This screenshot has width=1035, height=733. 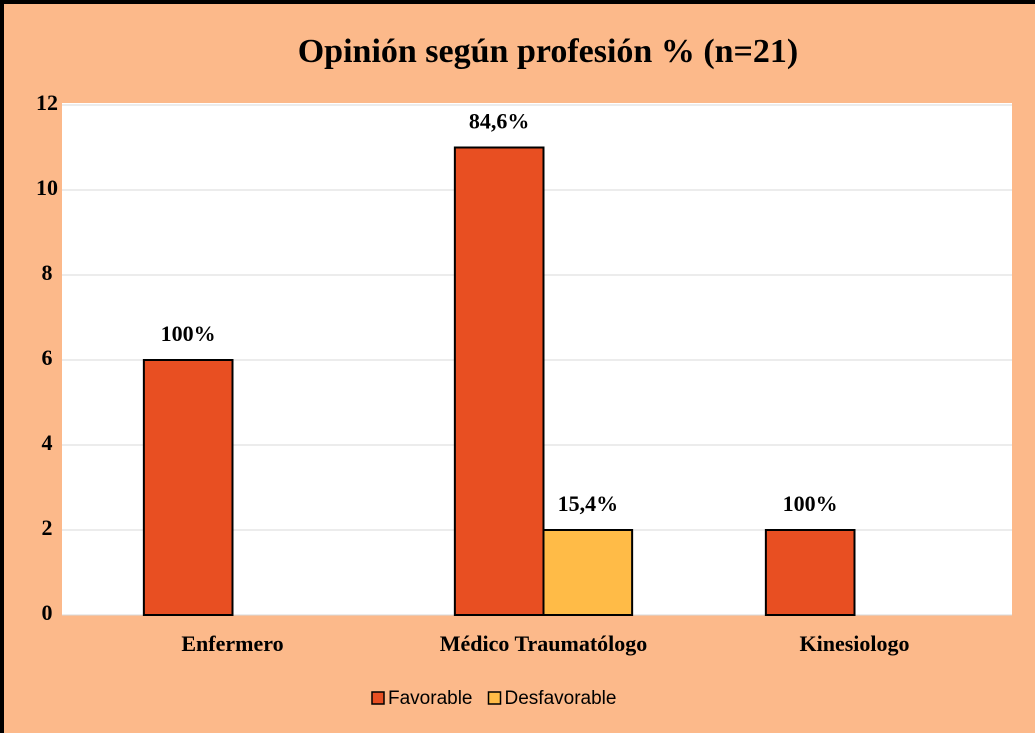 I want to click on y-tick-label: 2, so click(x=47, y=527).